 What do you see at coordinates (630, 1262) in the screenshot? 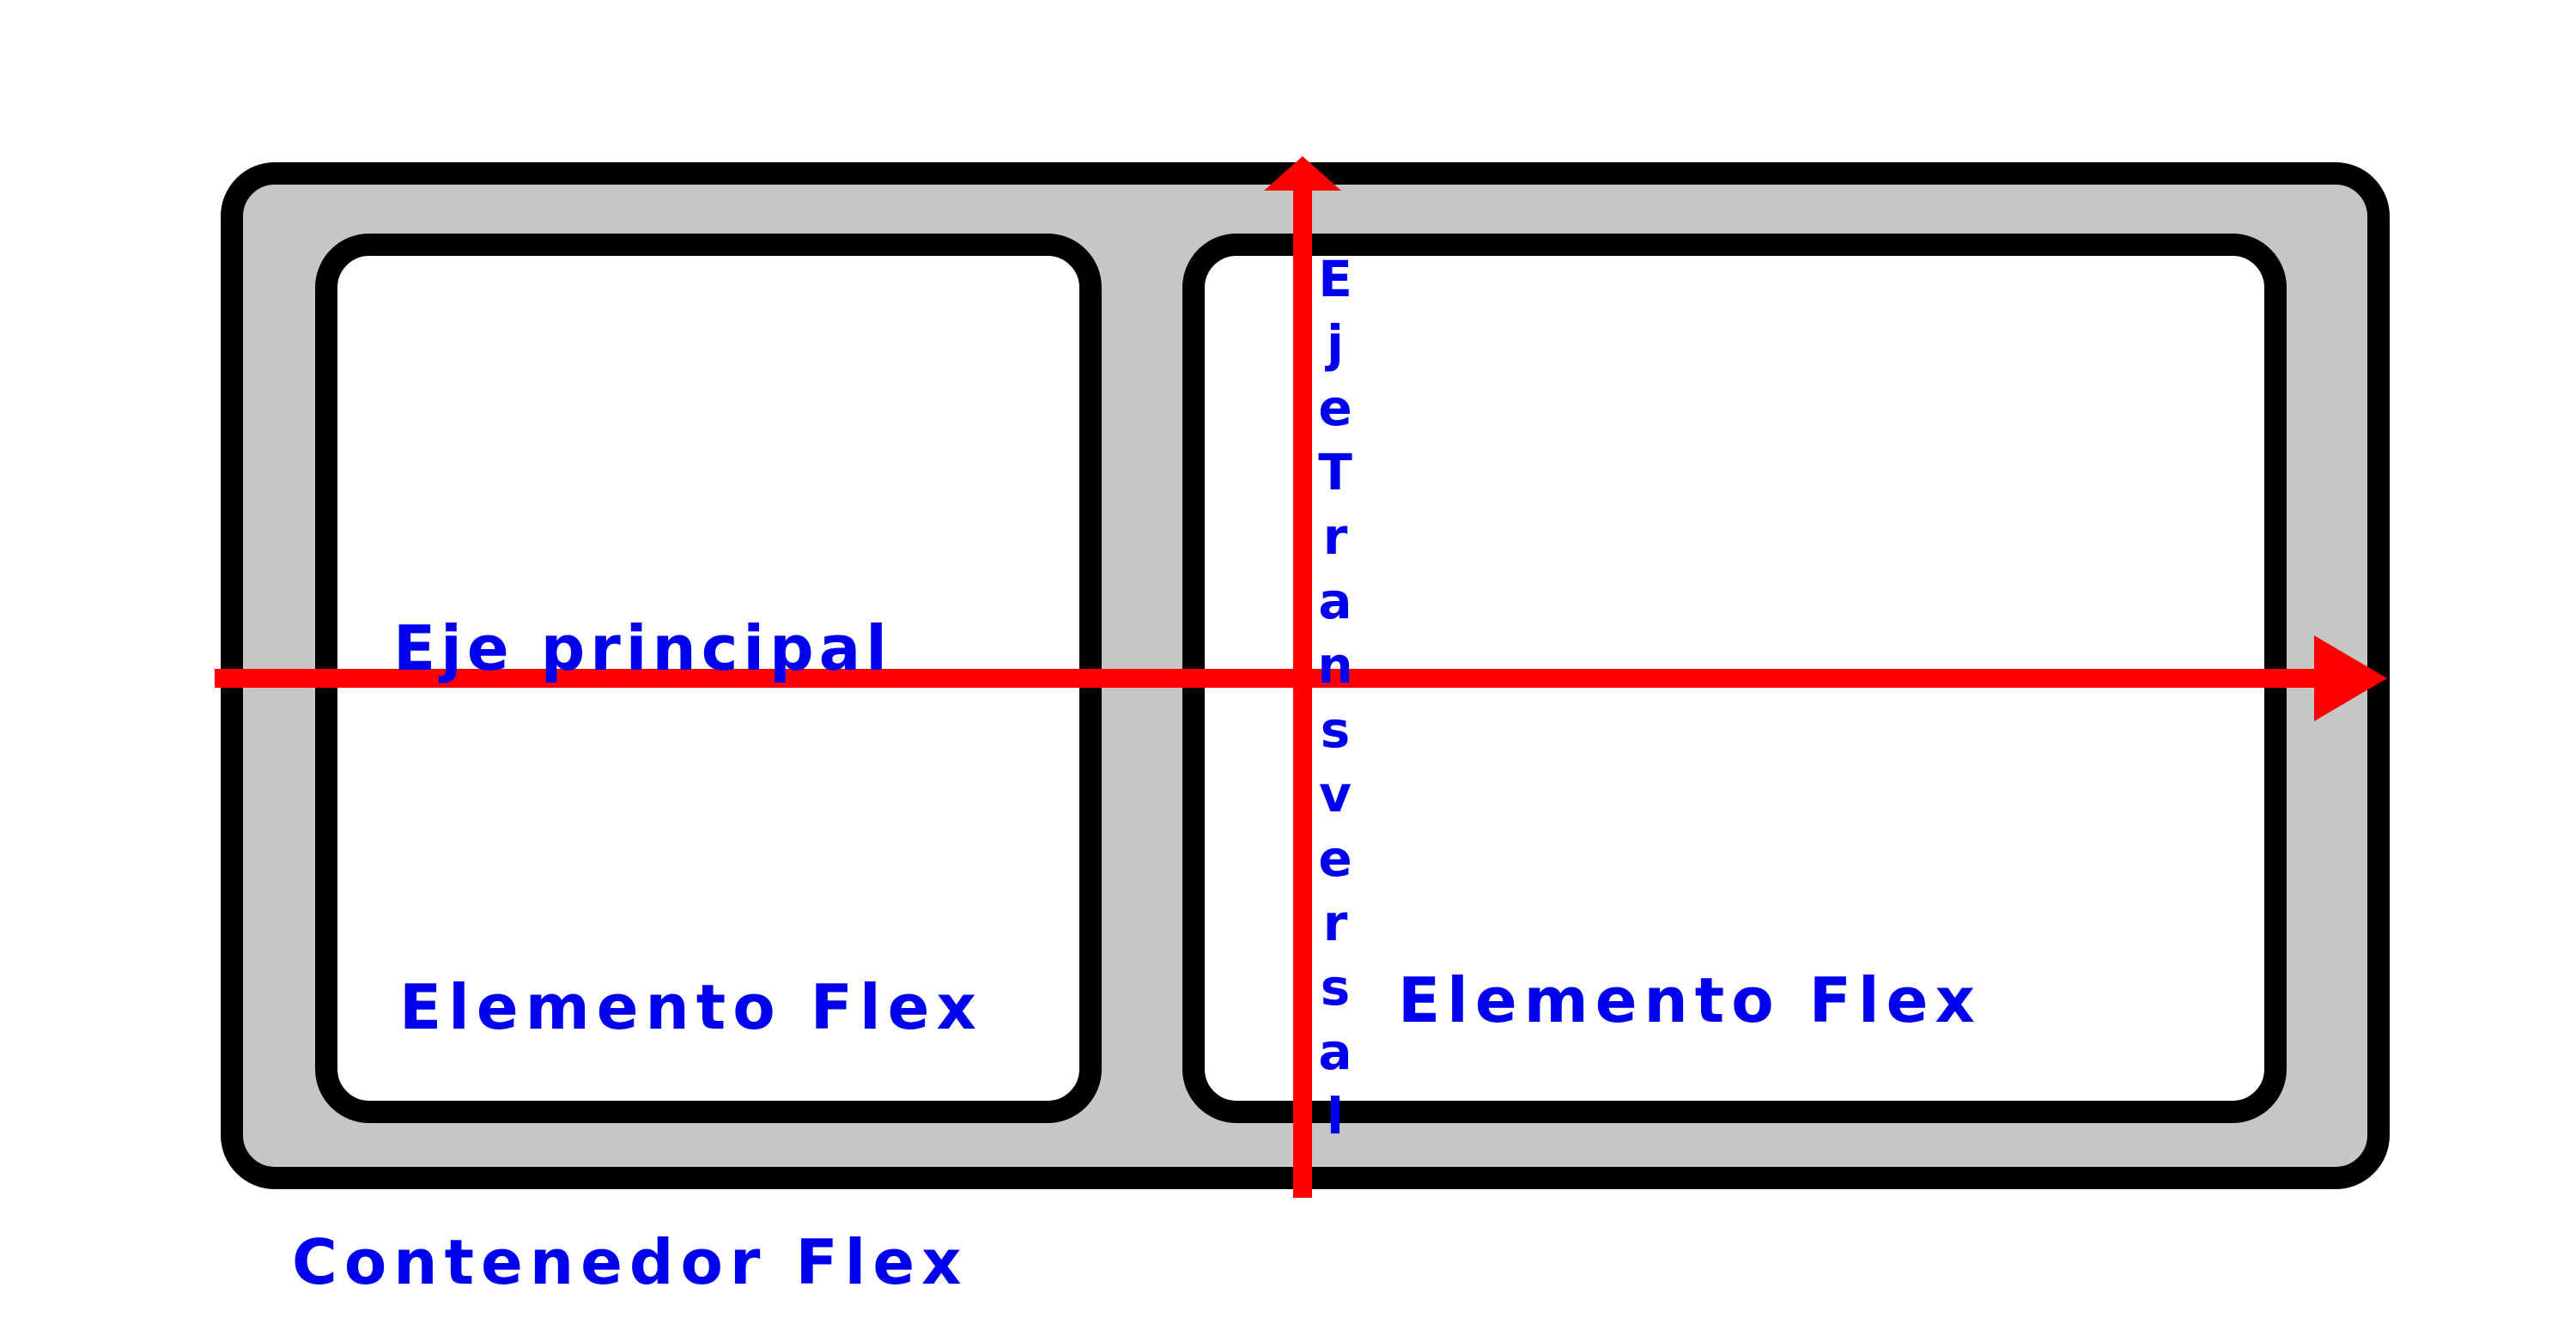
I see `container-label: Contenedor Flex` at bounding box center [630, 1262].